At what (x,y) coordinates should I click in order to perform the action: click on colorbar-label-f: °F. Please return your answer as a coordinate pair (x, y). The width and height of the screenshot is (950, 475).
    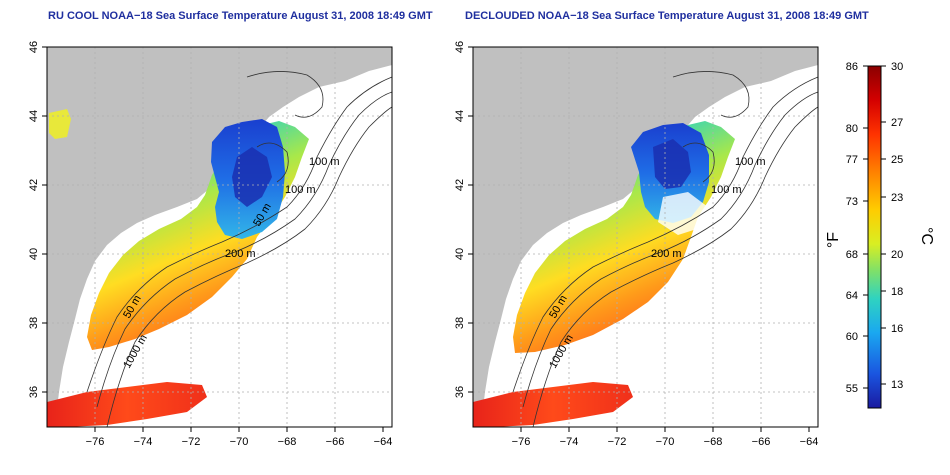
    Looking at the image, I should click on (833, 240).